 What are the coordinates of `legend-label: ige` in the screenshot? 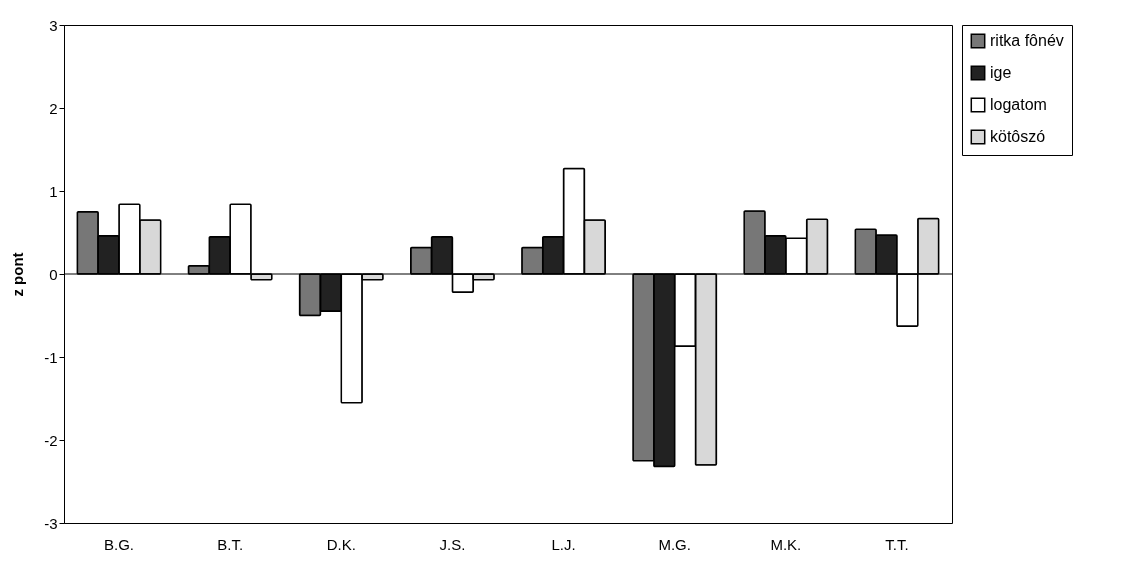 It's located at (1001, 72).